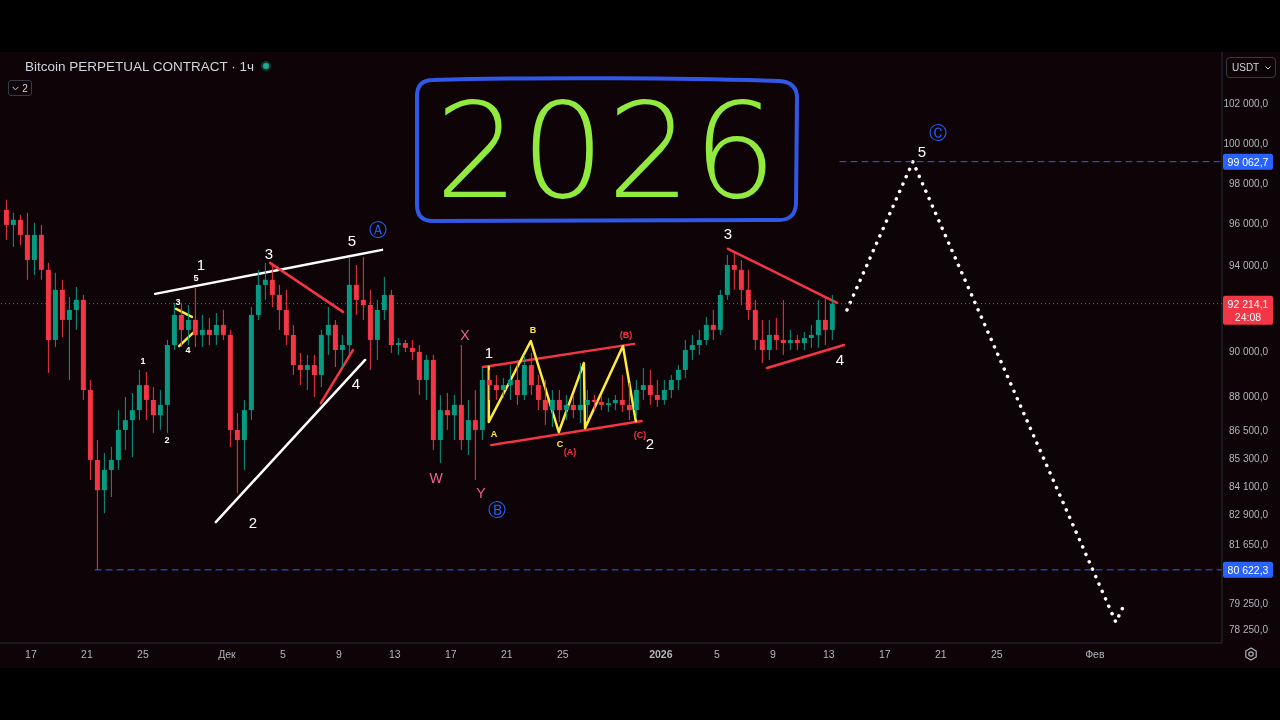 The width and height of the screenshot is (1280, 720). I want to click on annotation: A, so click(494, 434).